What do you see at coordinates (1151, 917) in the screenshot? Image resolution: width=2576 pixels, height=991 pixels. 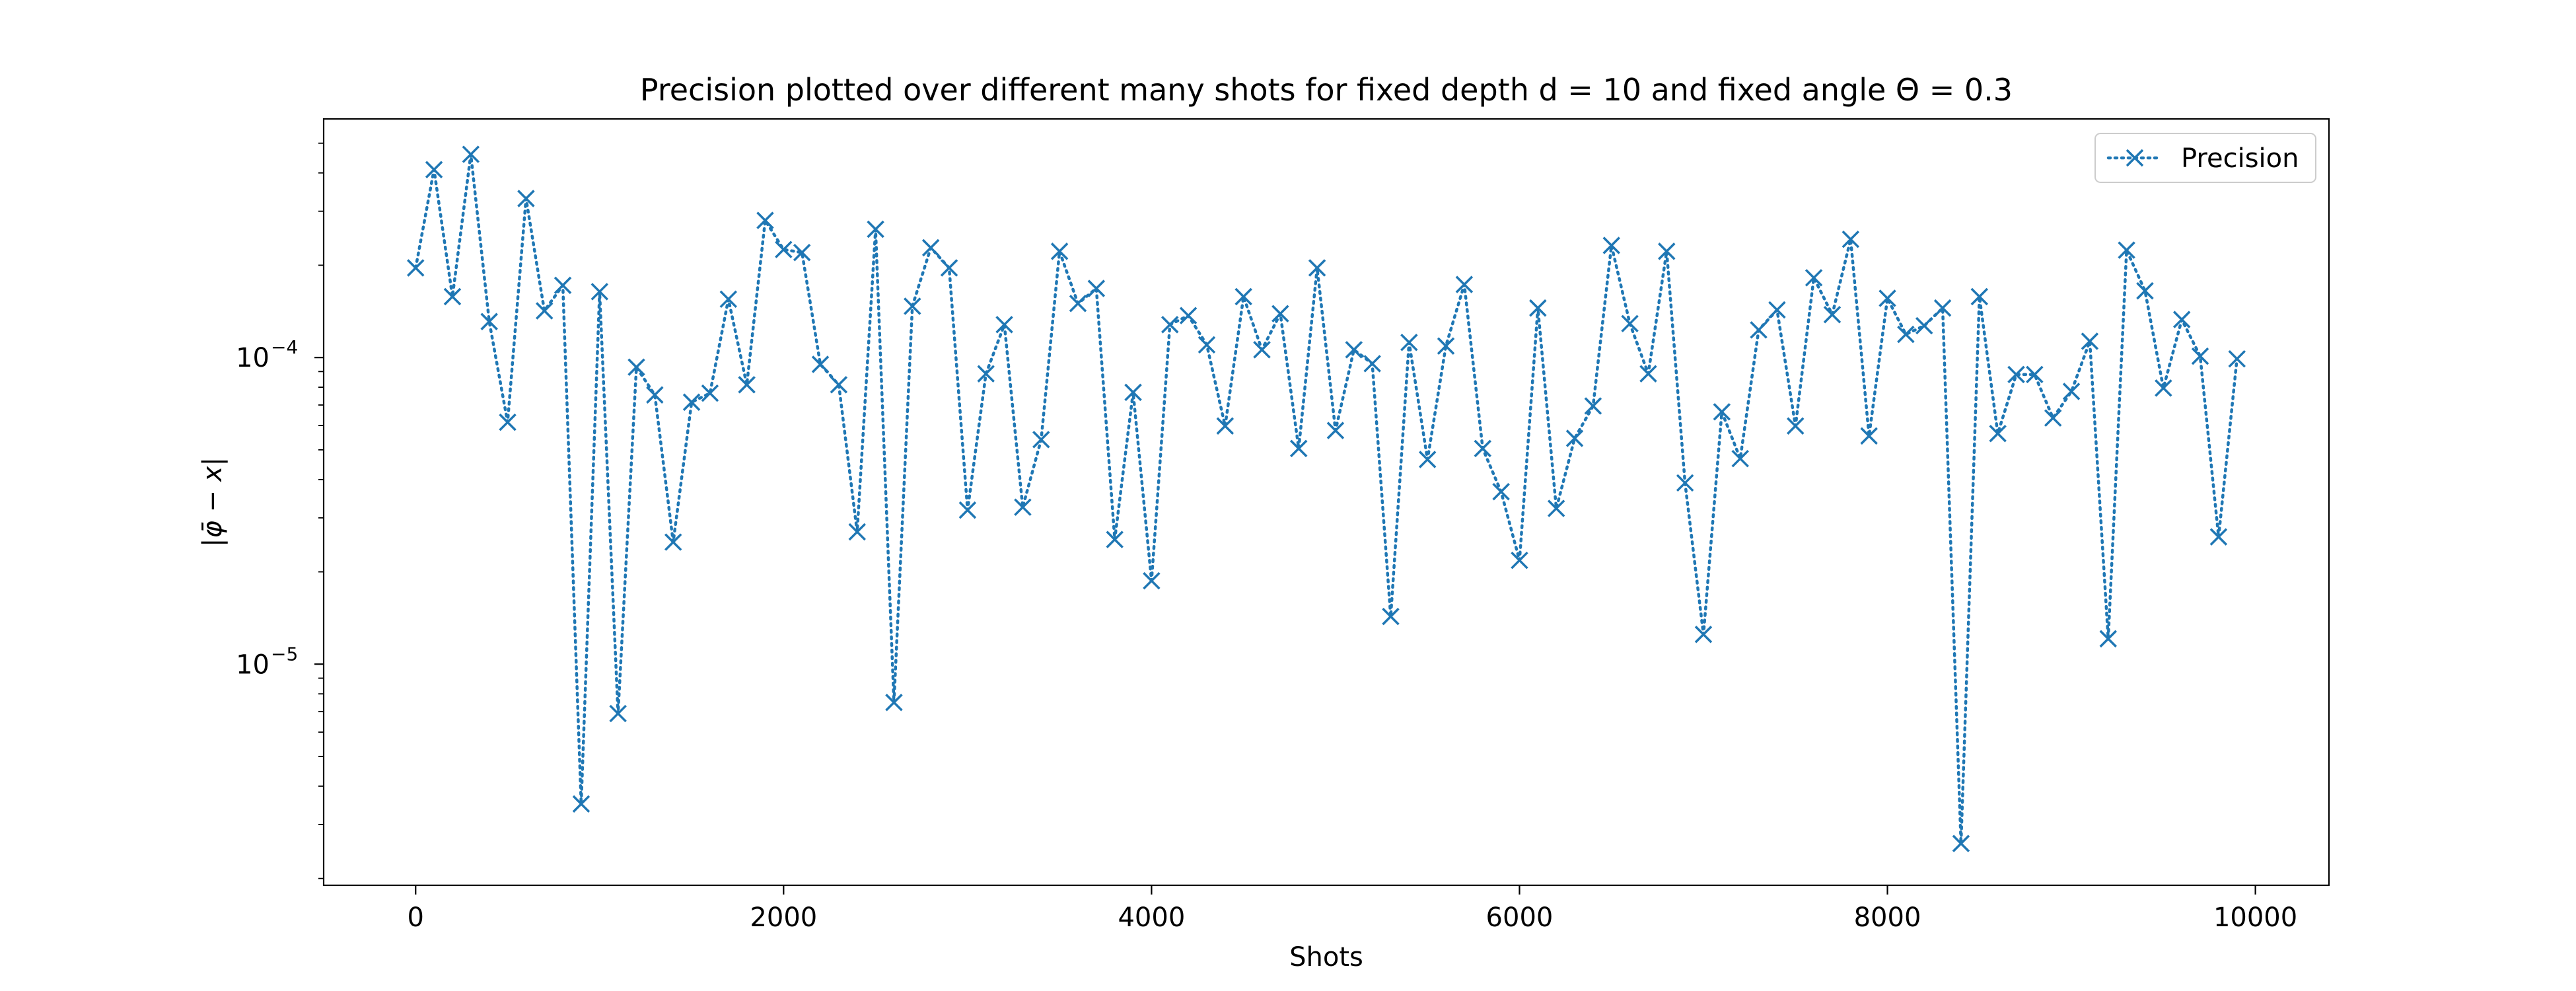 I see `x-tick-label: 4000` at bounding box center [1151, 917].